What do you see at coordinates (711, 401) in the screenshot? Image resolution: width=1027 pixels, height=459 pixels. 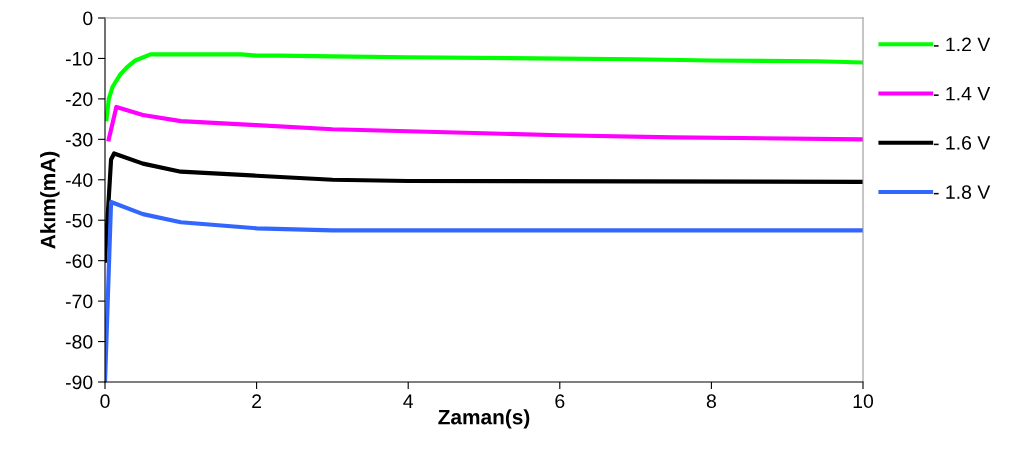 I see `x-tick-label: 8` at bounding box center [711, 401].